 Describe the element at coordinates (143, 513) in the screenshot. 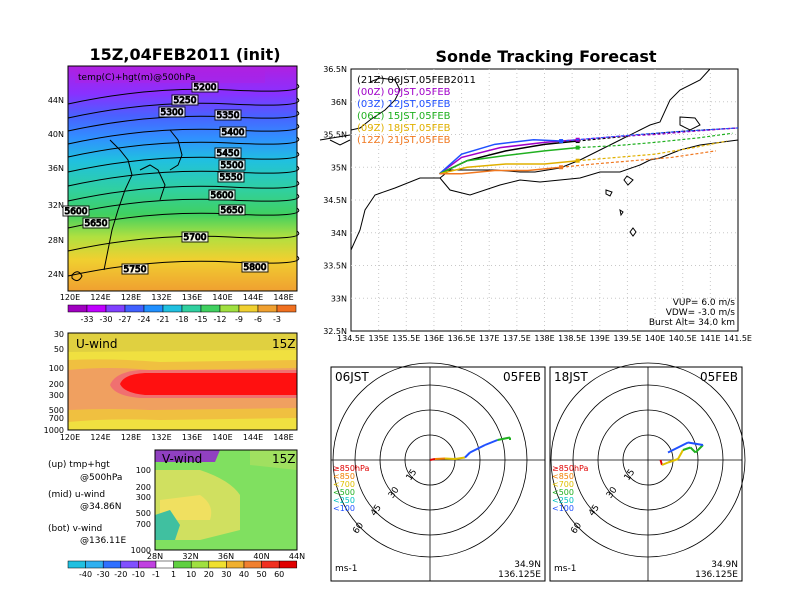

I see `v-y-tick: 500` at that location.